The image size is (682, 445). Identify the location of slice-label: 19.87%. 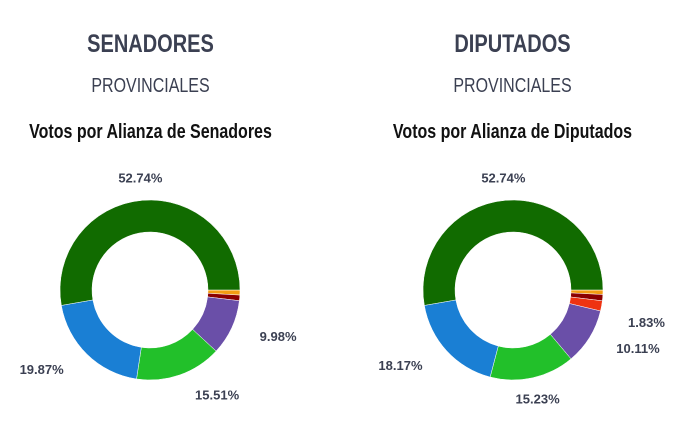
(42, 369).